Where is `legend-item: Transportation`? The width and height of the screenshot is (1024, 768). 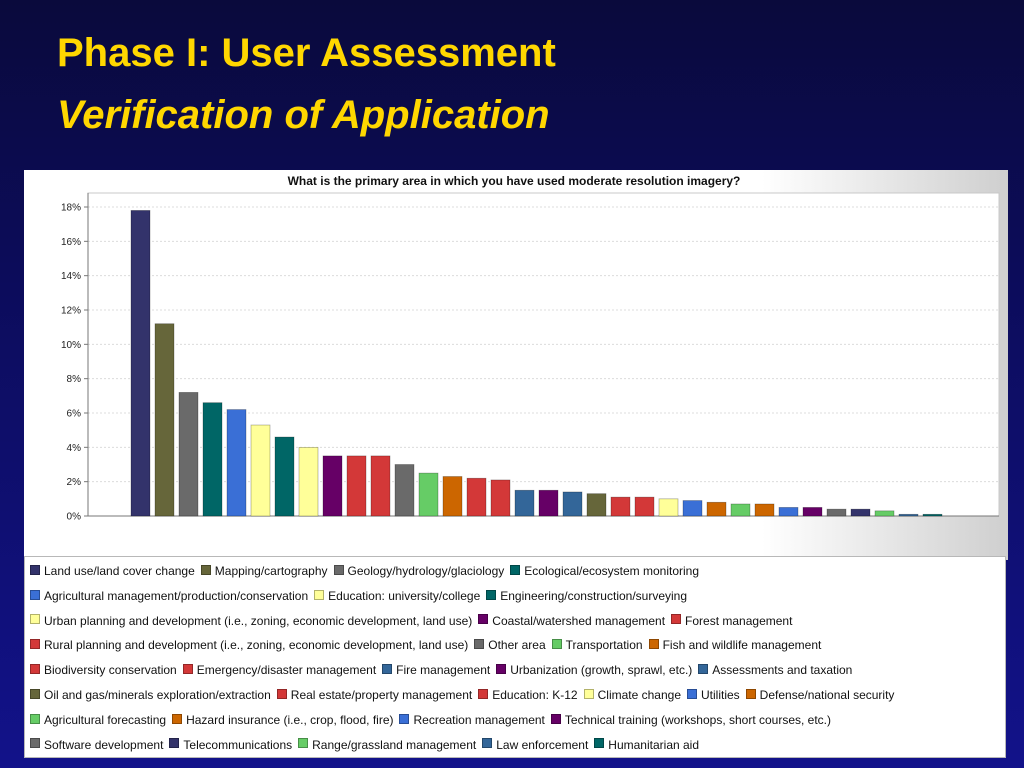 legend-item: Transportation is located at coordinates (597, 644).